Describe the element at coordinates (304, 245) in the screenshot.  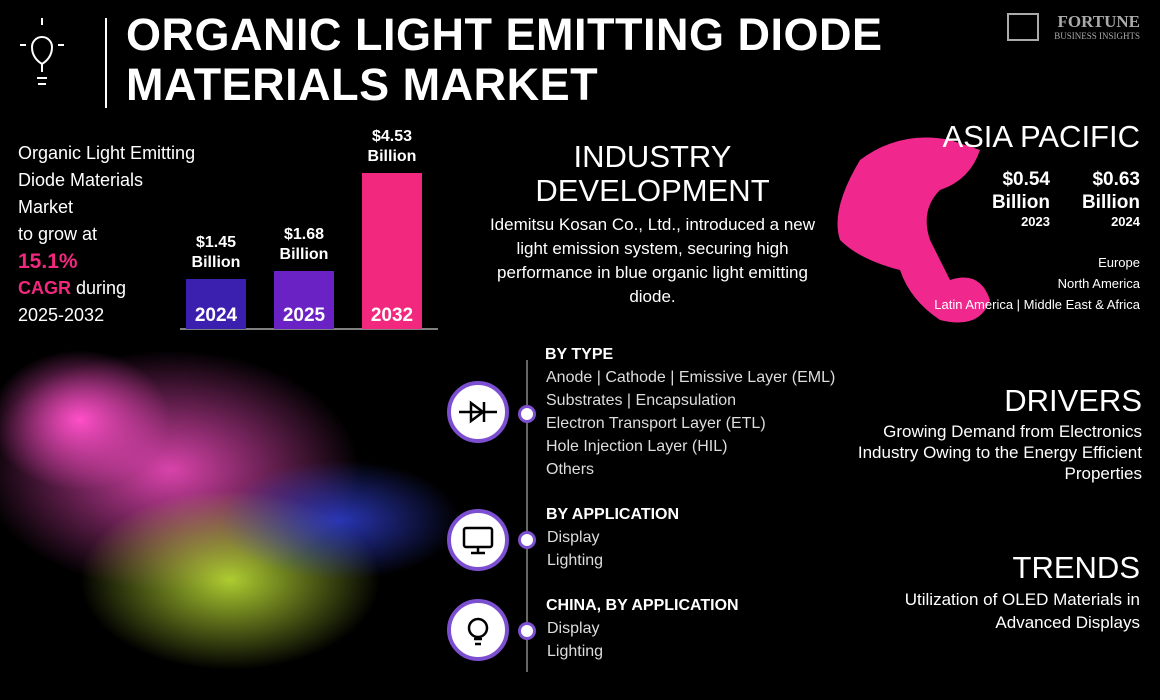
I see `value-label: $1.68 Billion` at that location.